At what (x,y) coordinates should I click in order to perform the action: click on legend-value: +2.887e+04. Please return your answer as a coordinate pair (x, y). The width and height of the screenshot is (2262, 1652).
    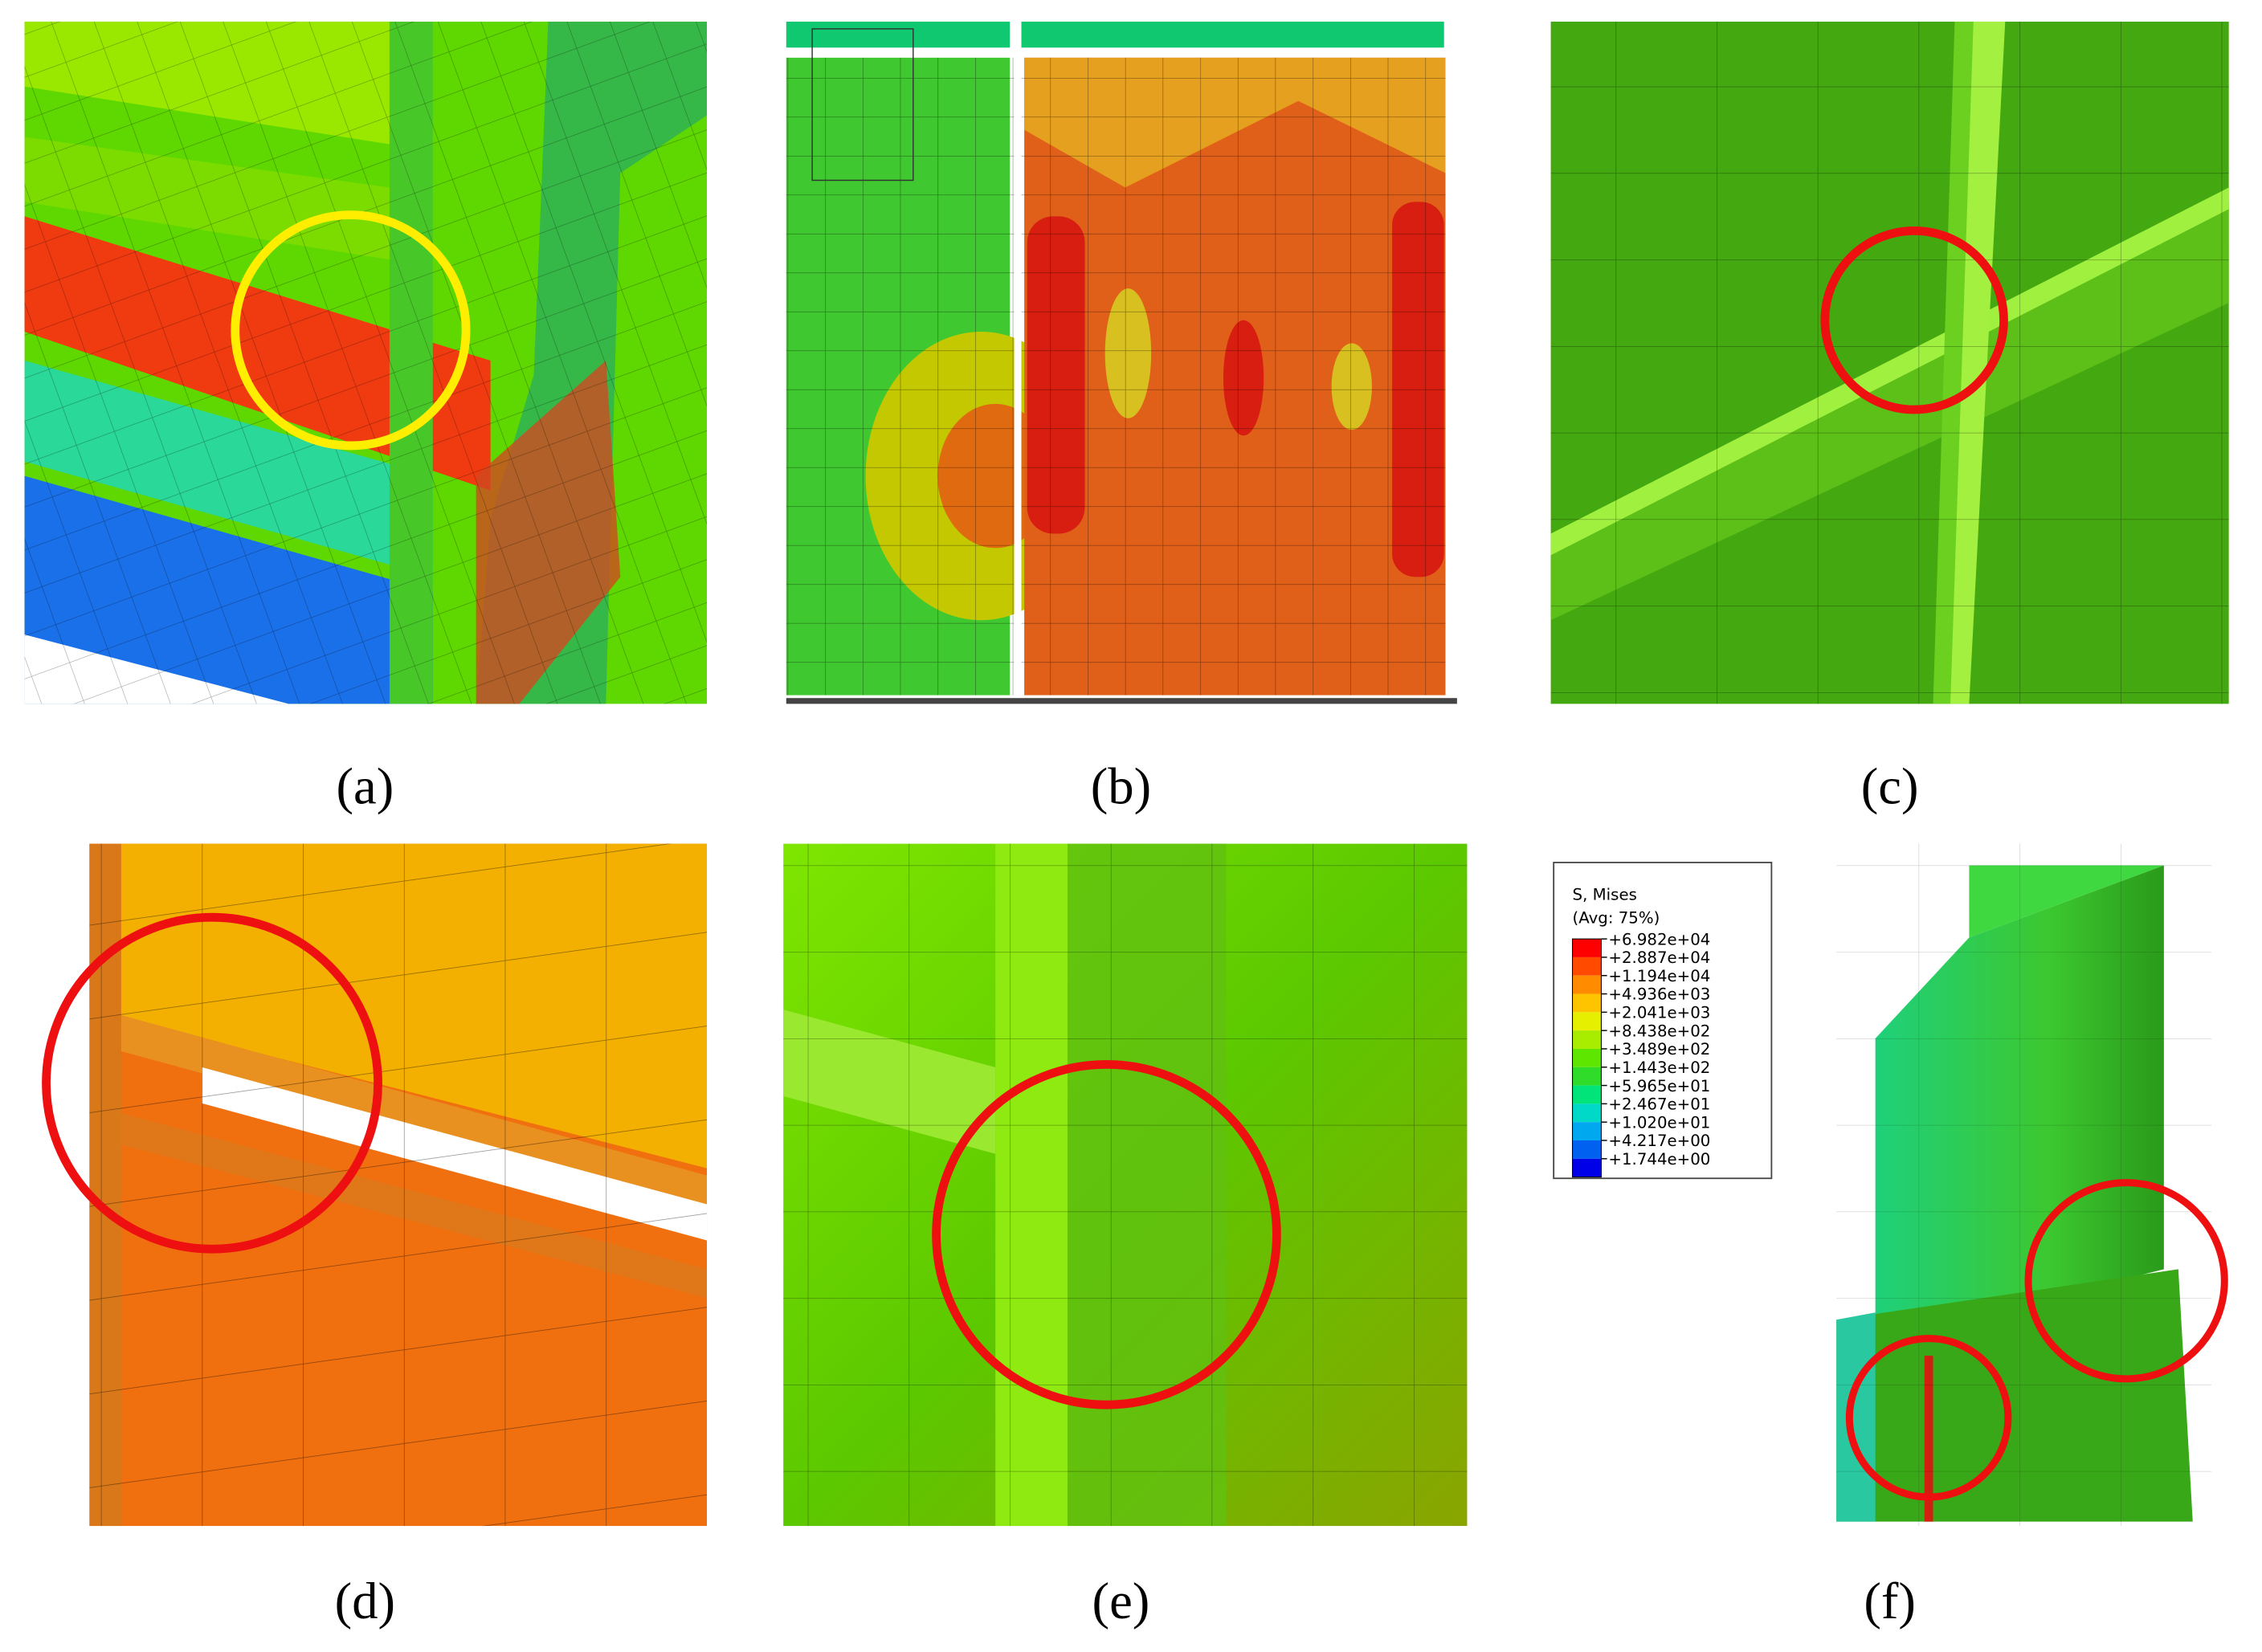
    Looking at the image, I should click on (1659, 957).